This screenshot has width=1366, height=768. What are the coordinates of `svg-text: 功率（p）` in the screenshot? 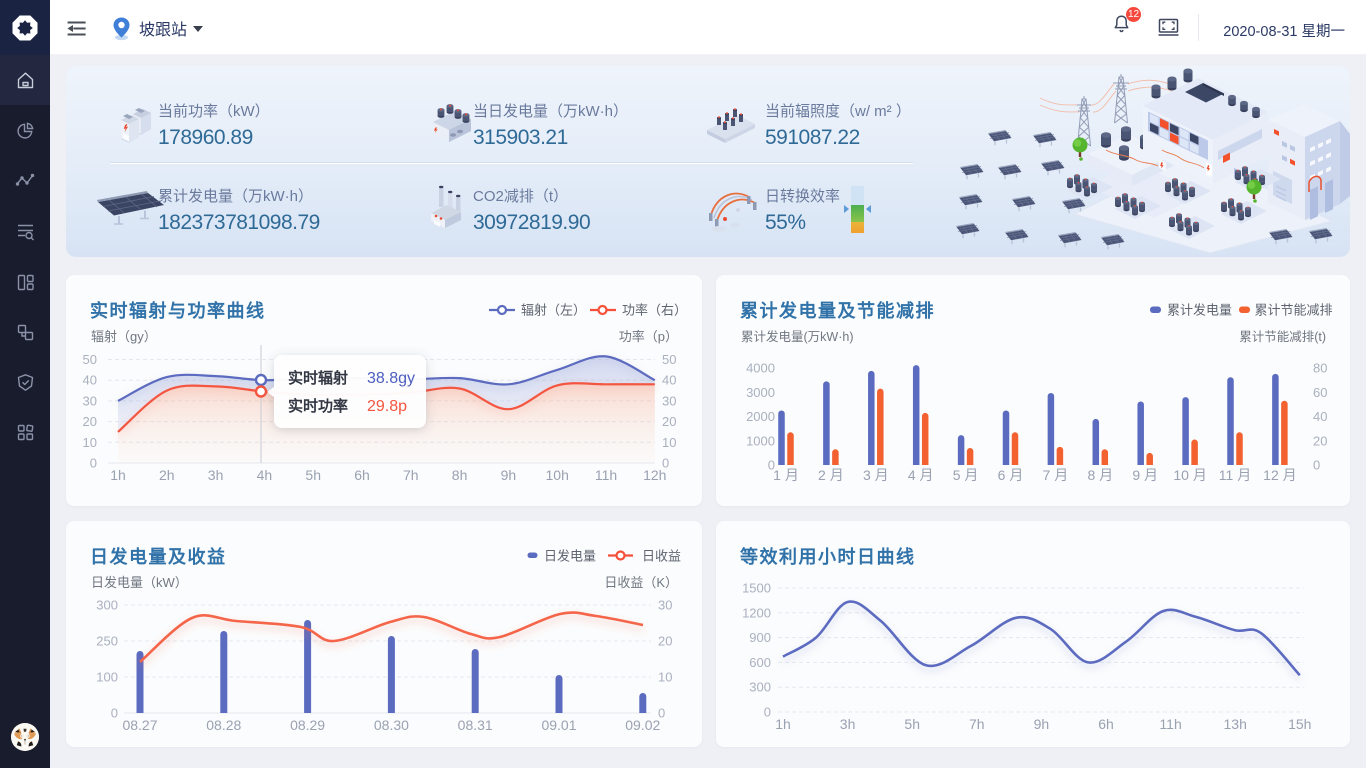 It's located at (648, 336).